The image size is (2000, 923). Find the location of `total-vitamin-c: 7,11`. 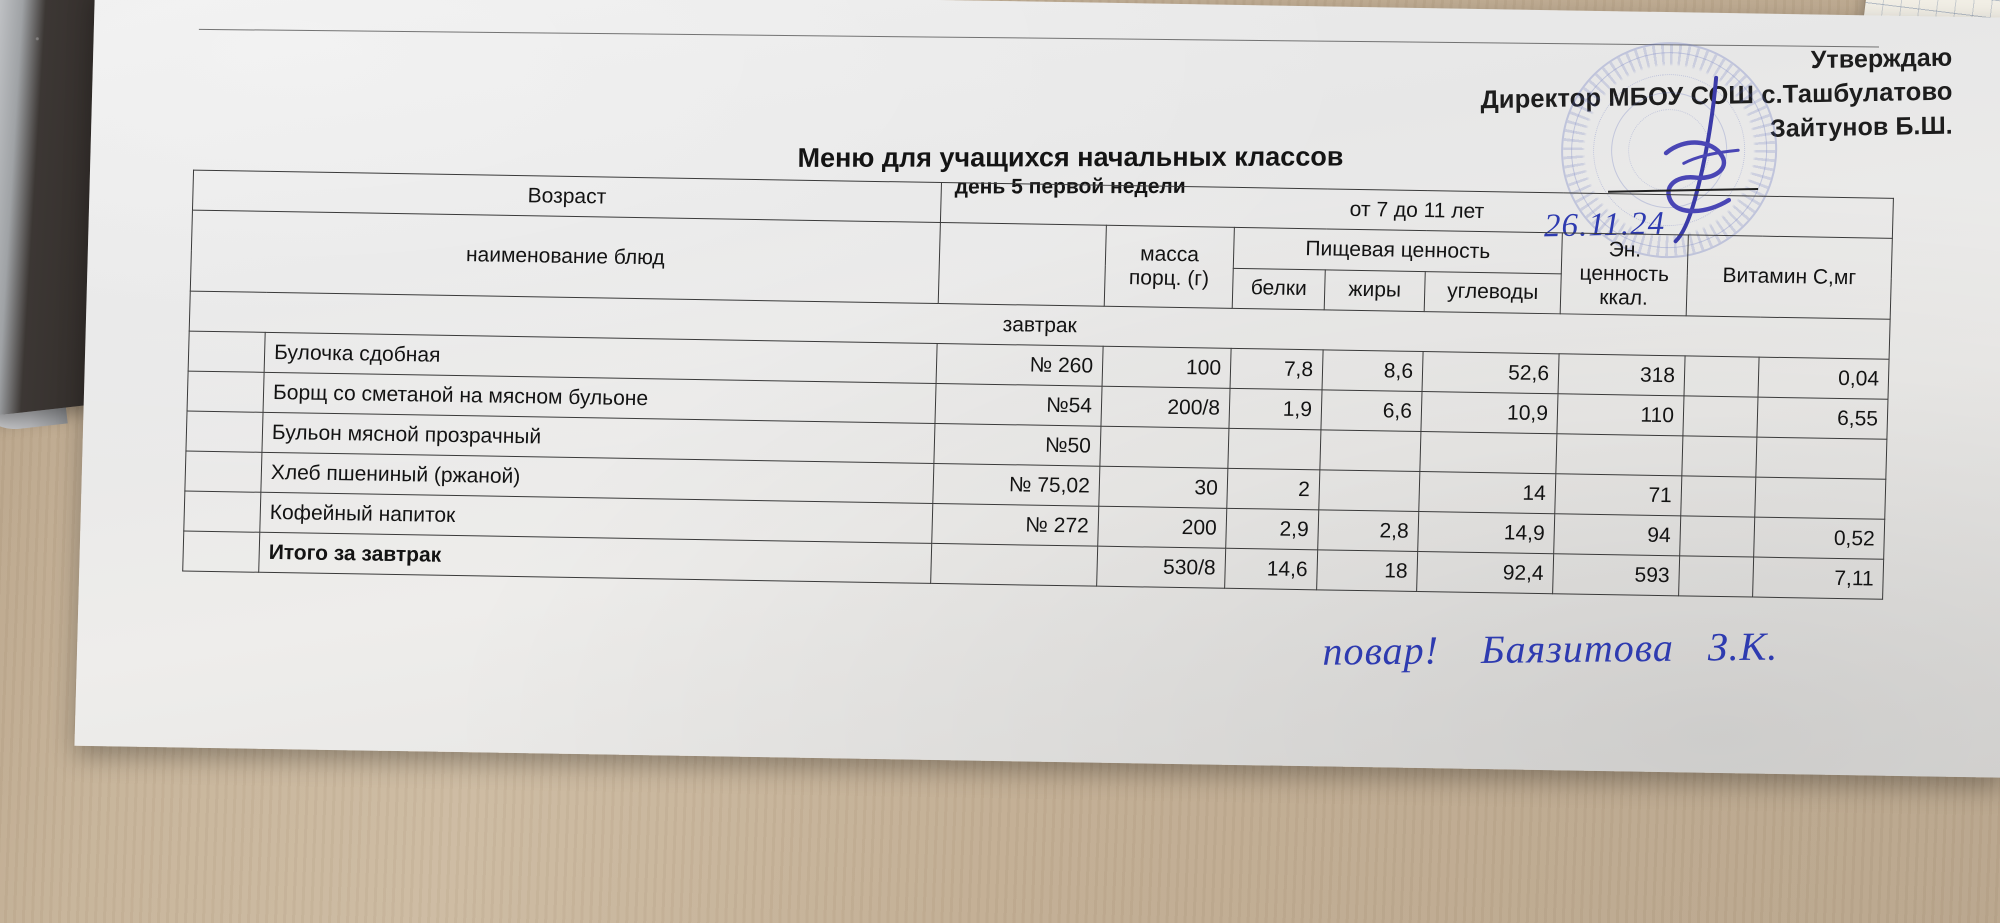

total-vitamin-c: 7,11 is located at coordinates (1818, 578).